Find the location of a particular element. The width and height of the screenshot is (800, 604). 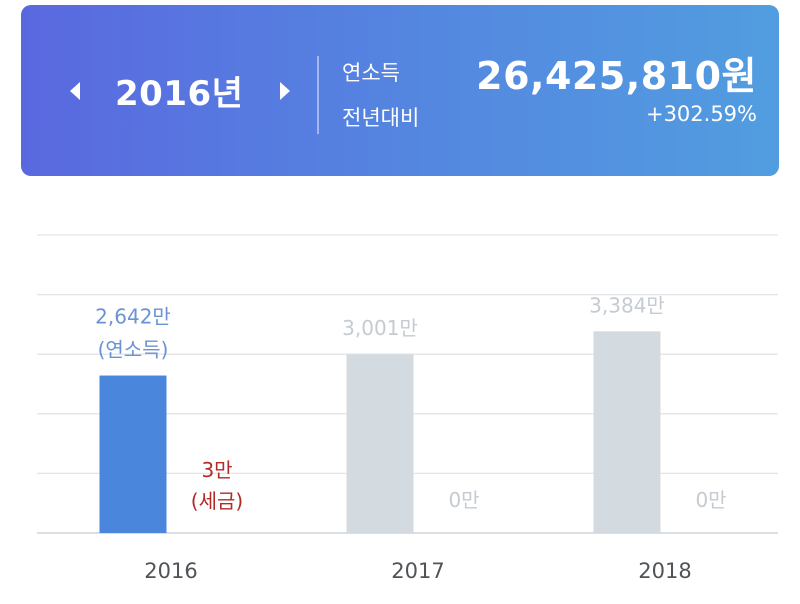

x-axis-label-2016: 2016 is located at coordinates (170, 571).